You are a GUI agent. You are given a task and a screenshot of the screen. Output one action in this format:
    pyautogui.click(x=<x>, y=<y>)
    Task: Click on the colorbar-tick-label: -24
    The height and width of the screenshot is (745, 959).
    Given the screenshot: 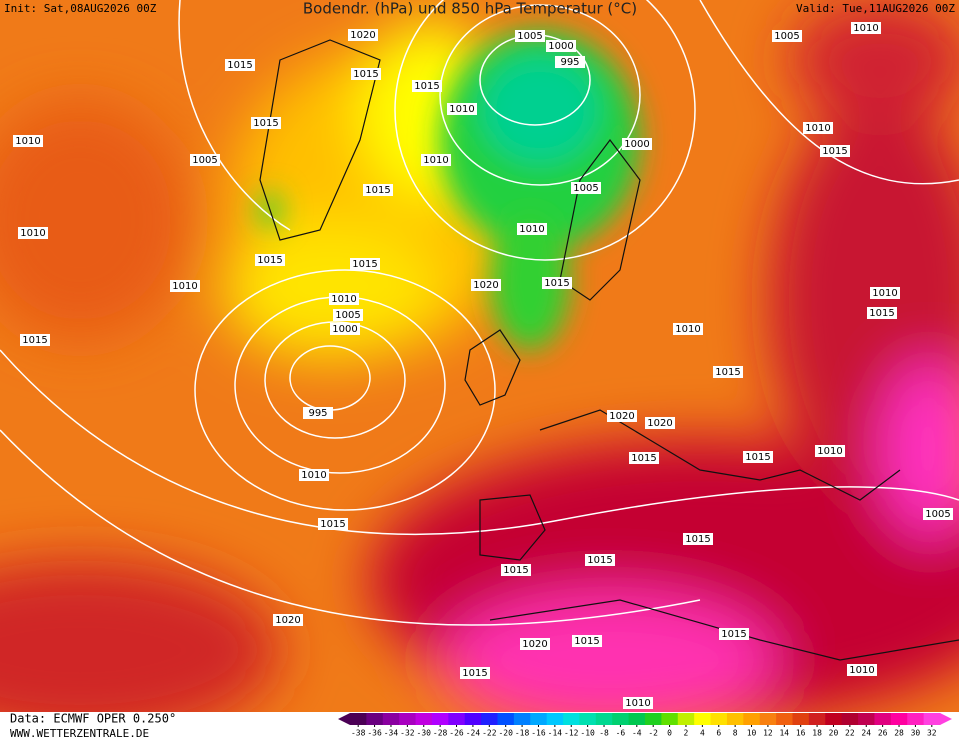 What is the action you would take?
    pyautogui.click(x=473, y=733)
    